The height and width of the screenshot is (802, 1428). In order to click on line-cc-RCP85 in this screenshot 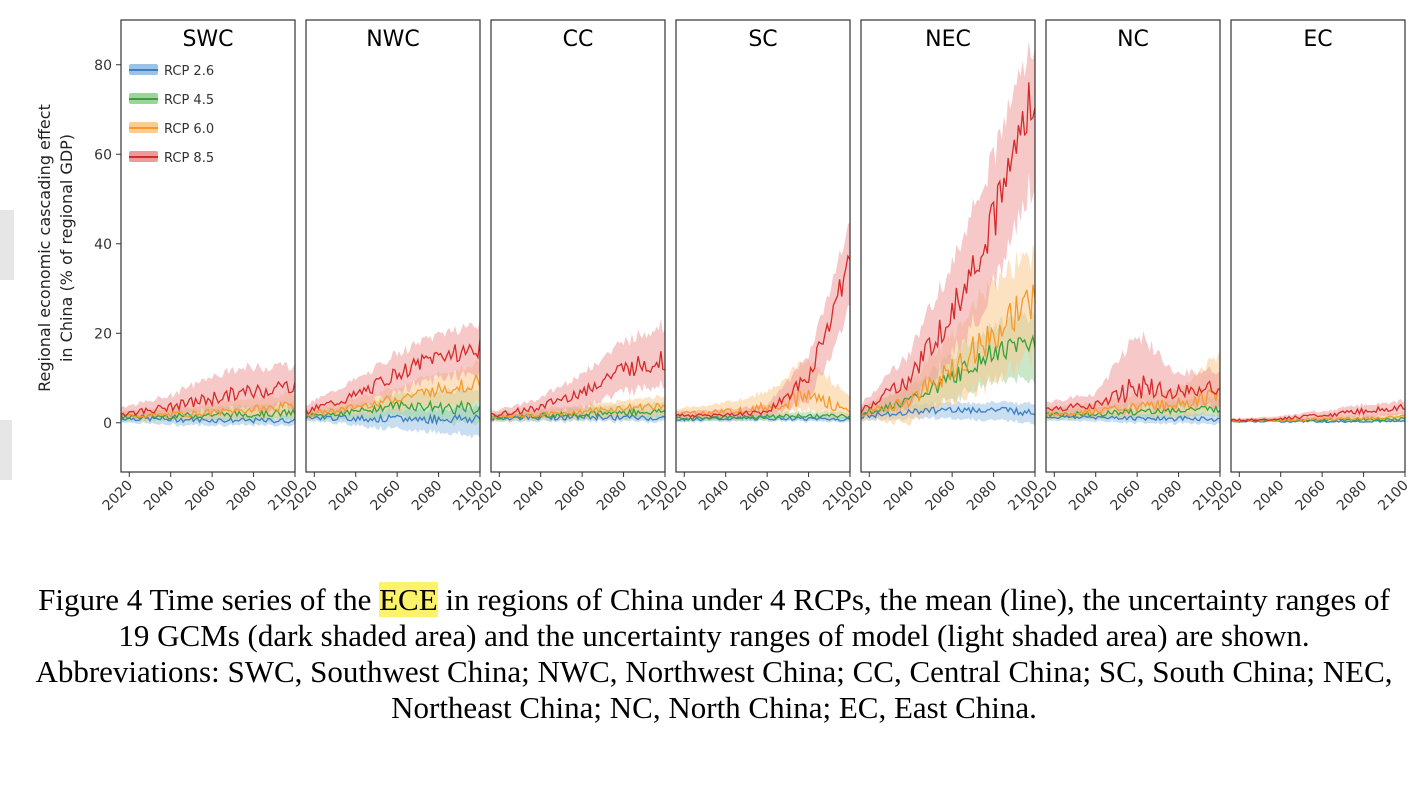, I will do `click(578, 384)`.